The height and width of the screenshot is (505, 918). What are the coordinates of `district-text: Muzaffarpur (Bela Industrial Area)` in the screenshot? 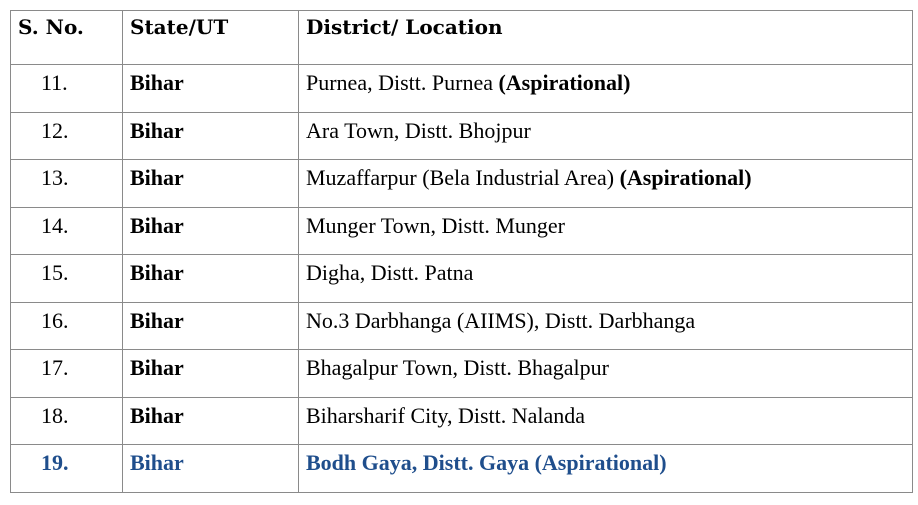 It's located at (463, 177).